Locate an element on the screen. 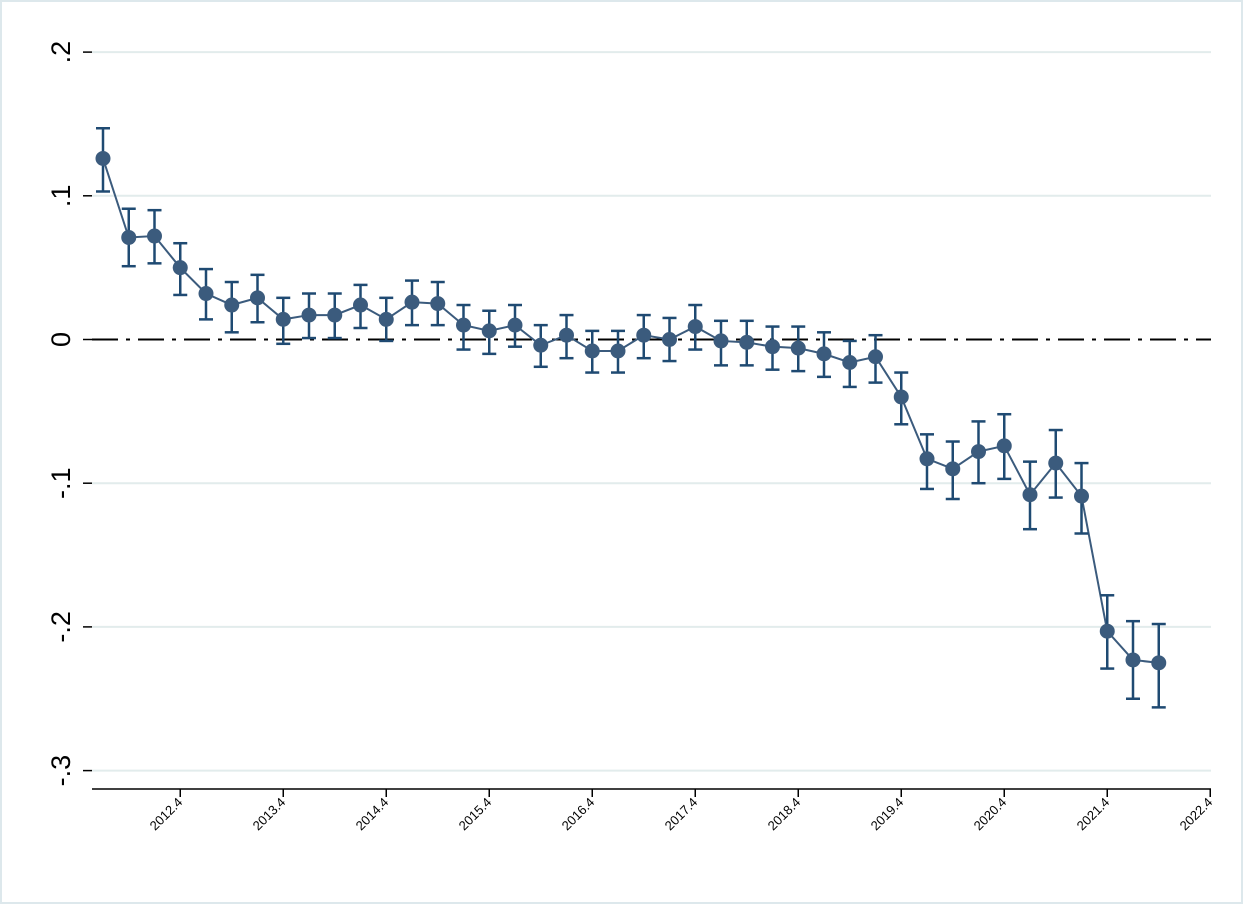 Image resolution: width=1243 pixels, height=909 pixels. x-tick-label: 2014.4 is located at coordinates (372, 814).